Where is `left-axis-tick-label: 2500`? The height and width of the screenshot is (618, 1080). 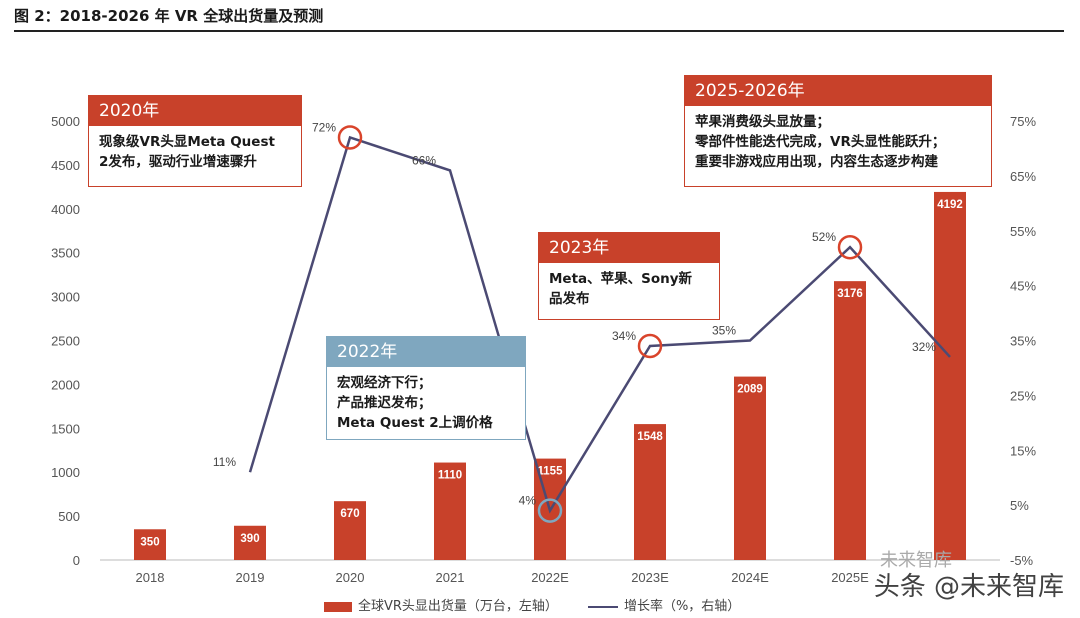 left-axis-tick-label: 2500 is located at coordinates (65, 341).